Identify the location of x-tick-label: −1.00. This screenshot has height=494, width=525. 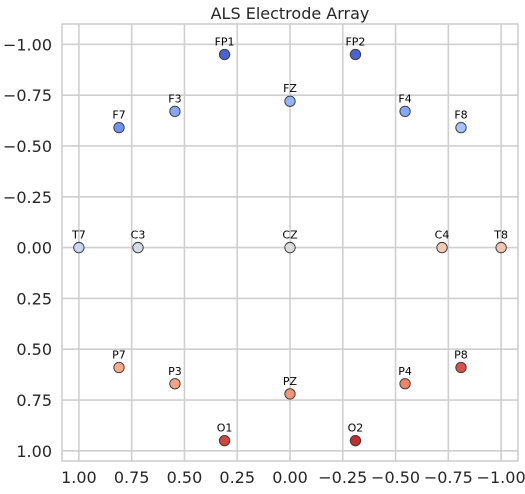
(501, 477).